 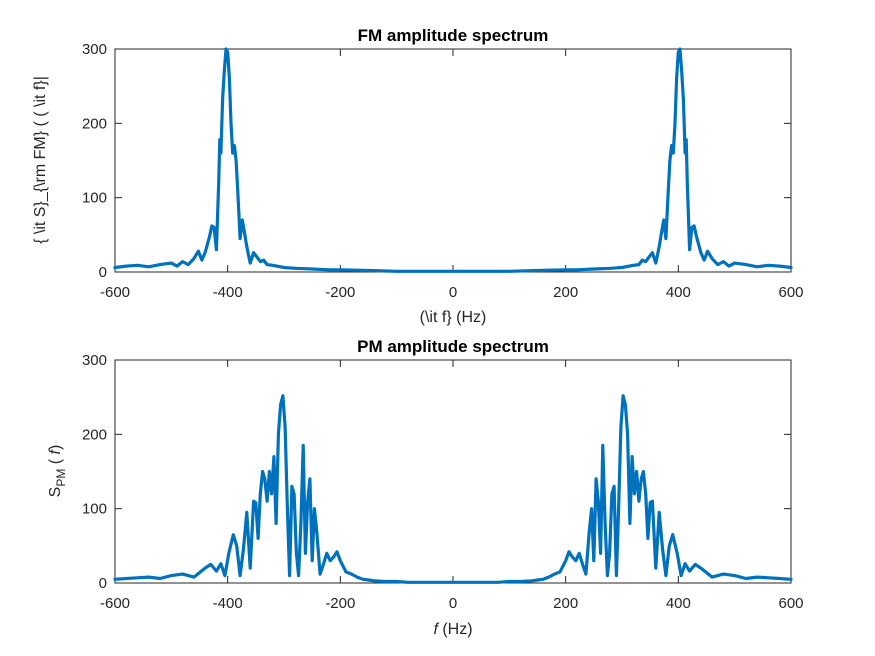 What do you see at coordinates (55, 461) in the screenshot?
I see `pm-y-label-paren: (` at bounding box center [55, 461].